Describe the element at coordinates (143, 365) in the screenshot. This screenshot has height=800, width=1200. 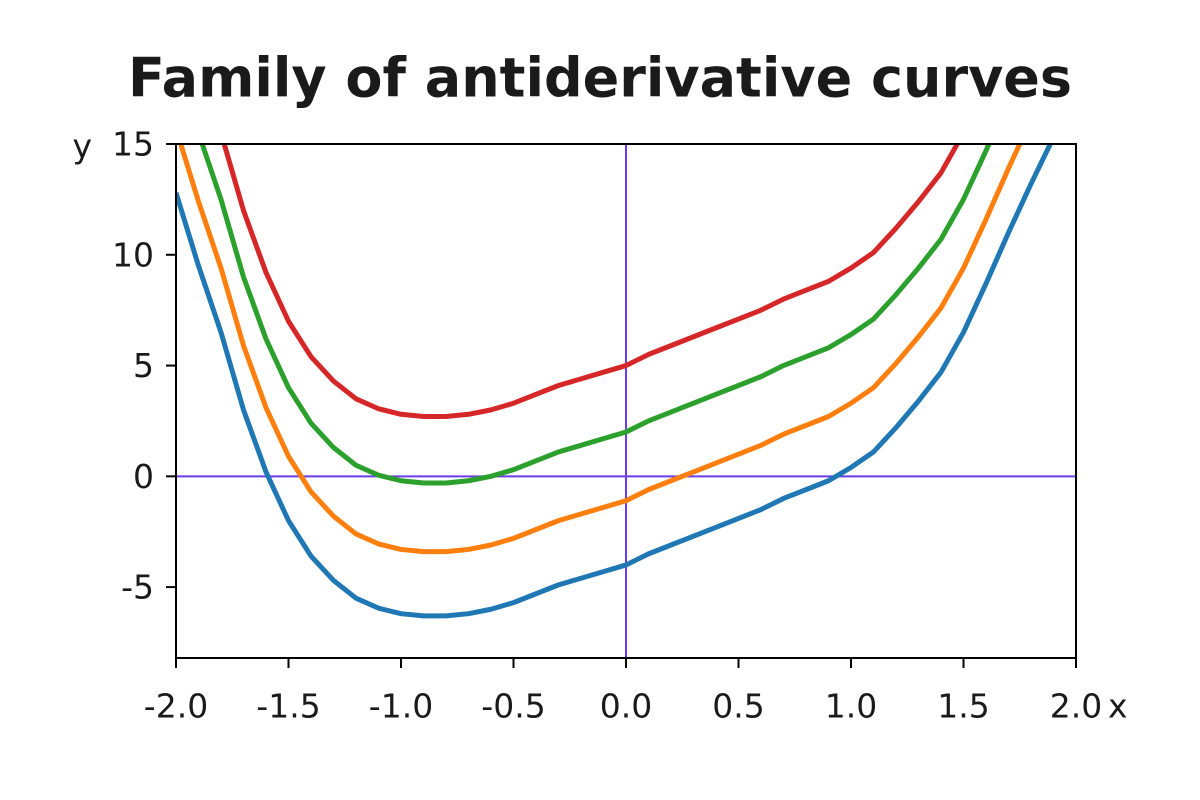
I see `y-tick-label: 5` at that location.